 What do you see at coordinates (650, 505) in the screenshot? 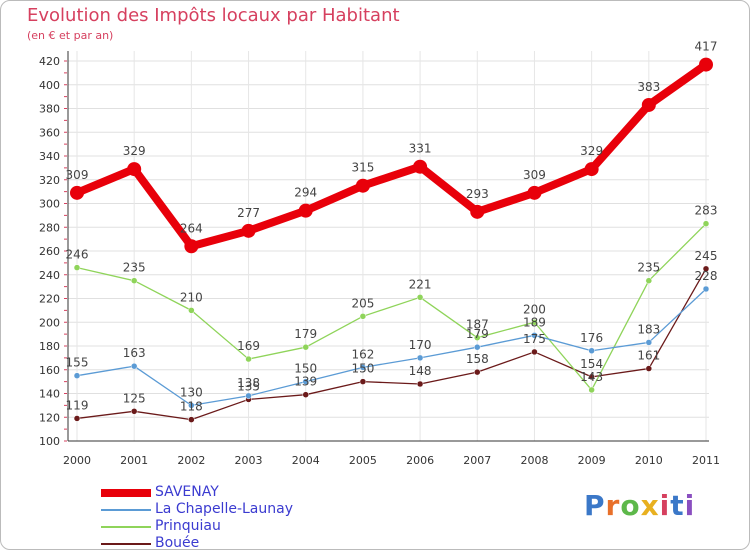
I see `logo-letter: x` at bounding box center [650, 505].